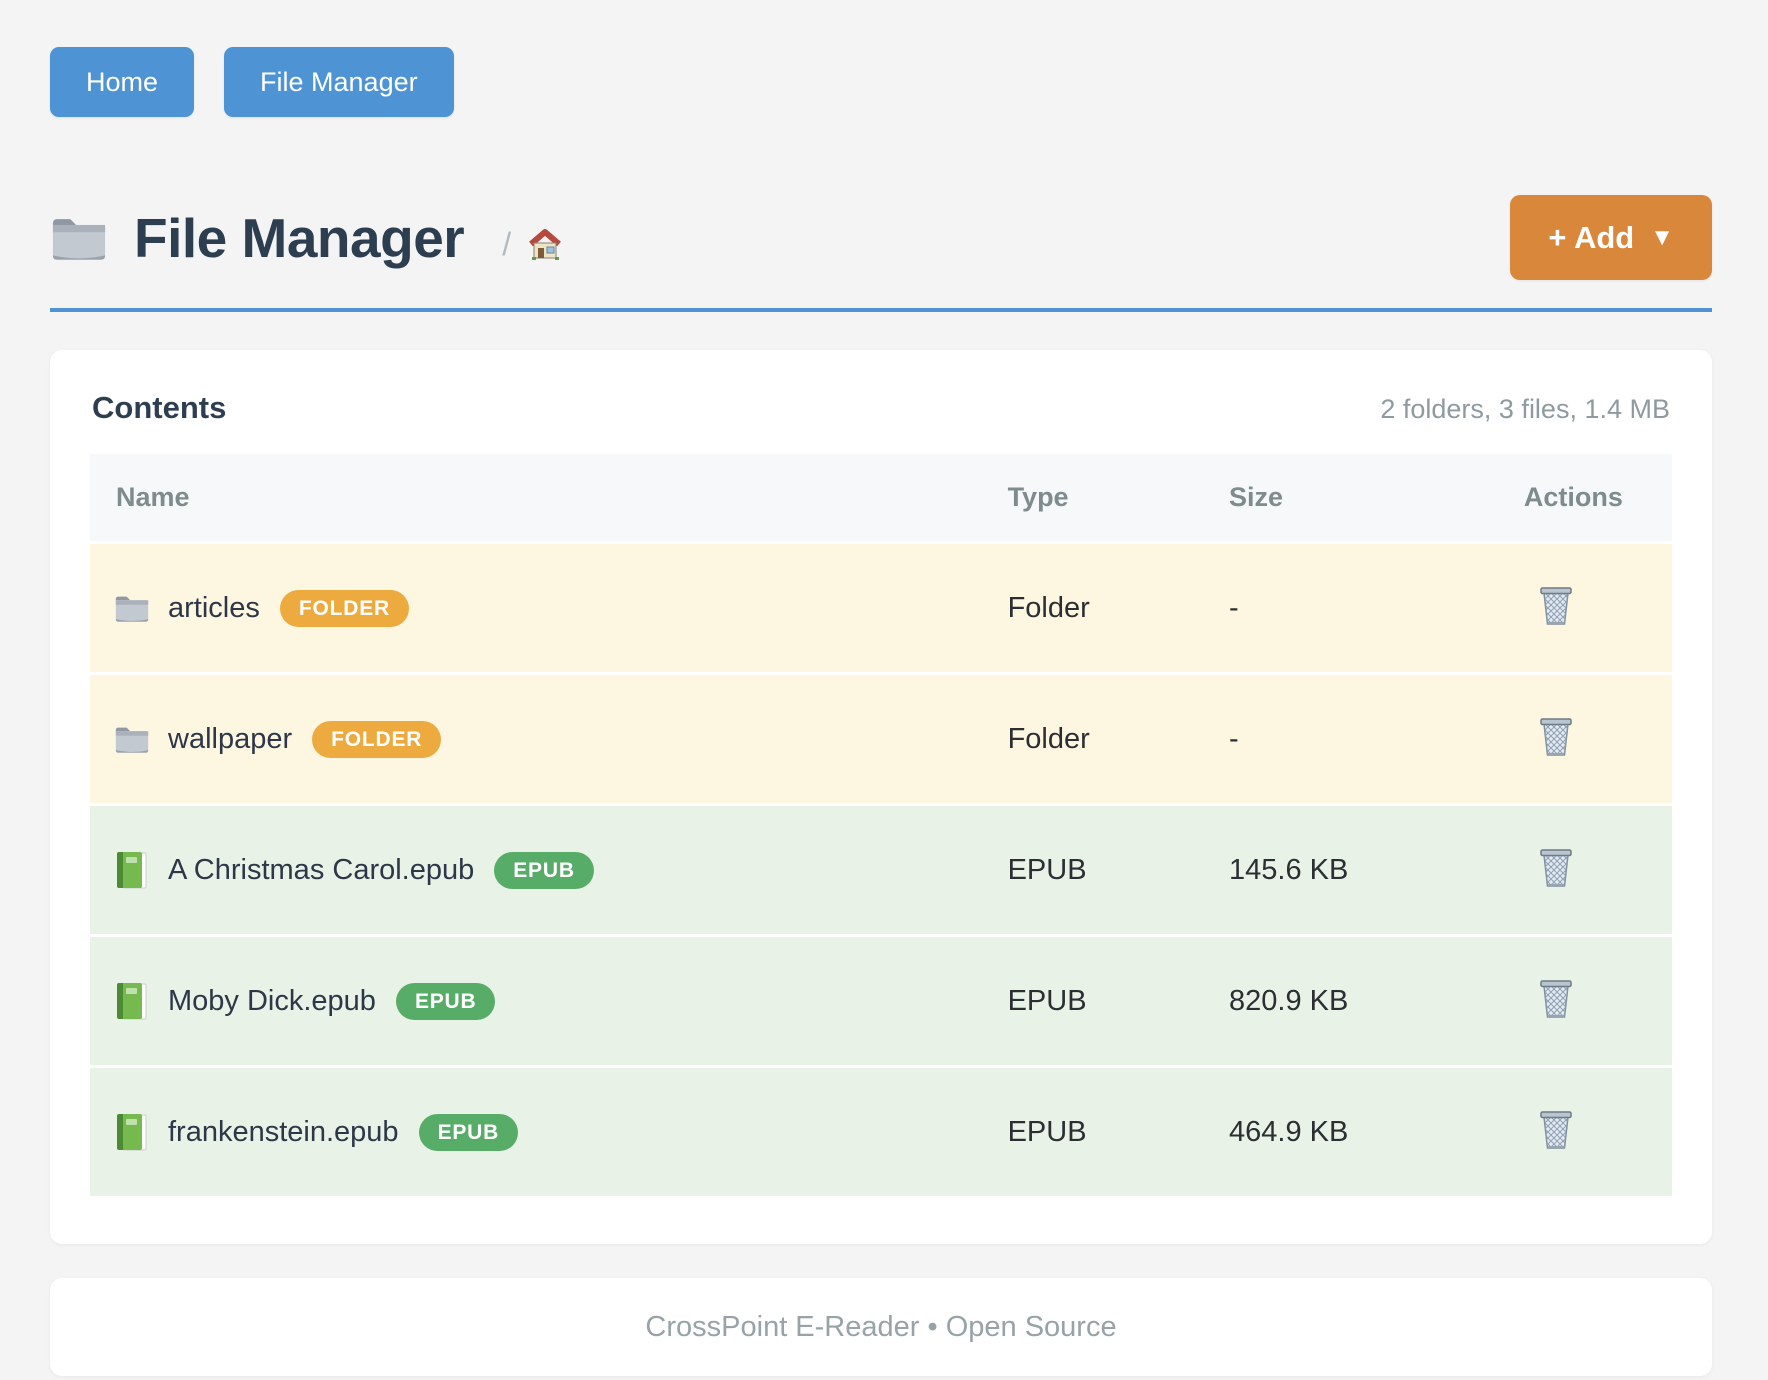  I want to click on title-divider, so click(881, 310).